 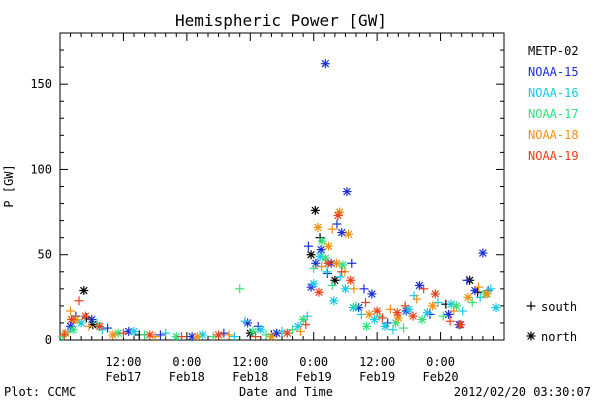 I want to click on legend-marker-north, so click(x=531, y=336).